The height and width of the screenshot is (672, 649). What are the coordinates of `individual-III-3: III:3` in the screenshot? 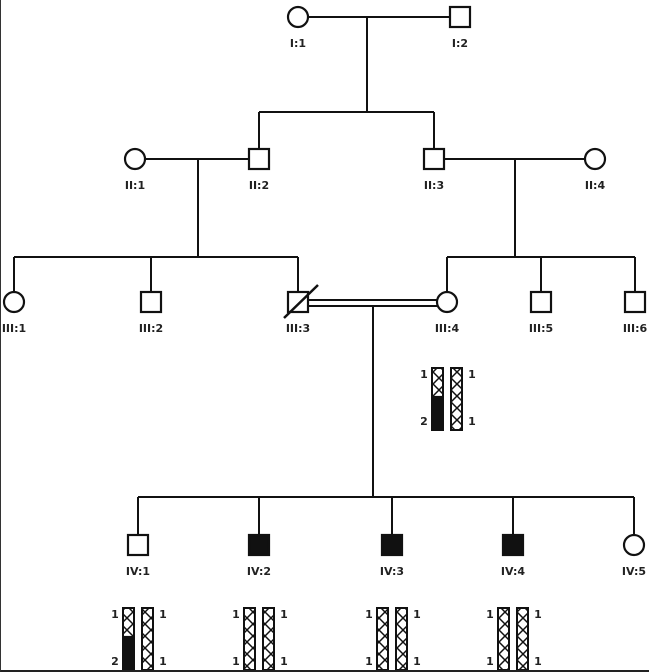 It's located at (301, 309).